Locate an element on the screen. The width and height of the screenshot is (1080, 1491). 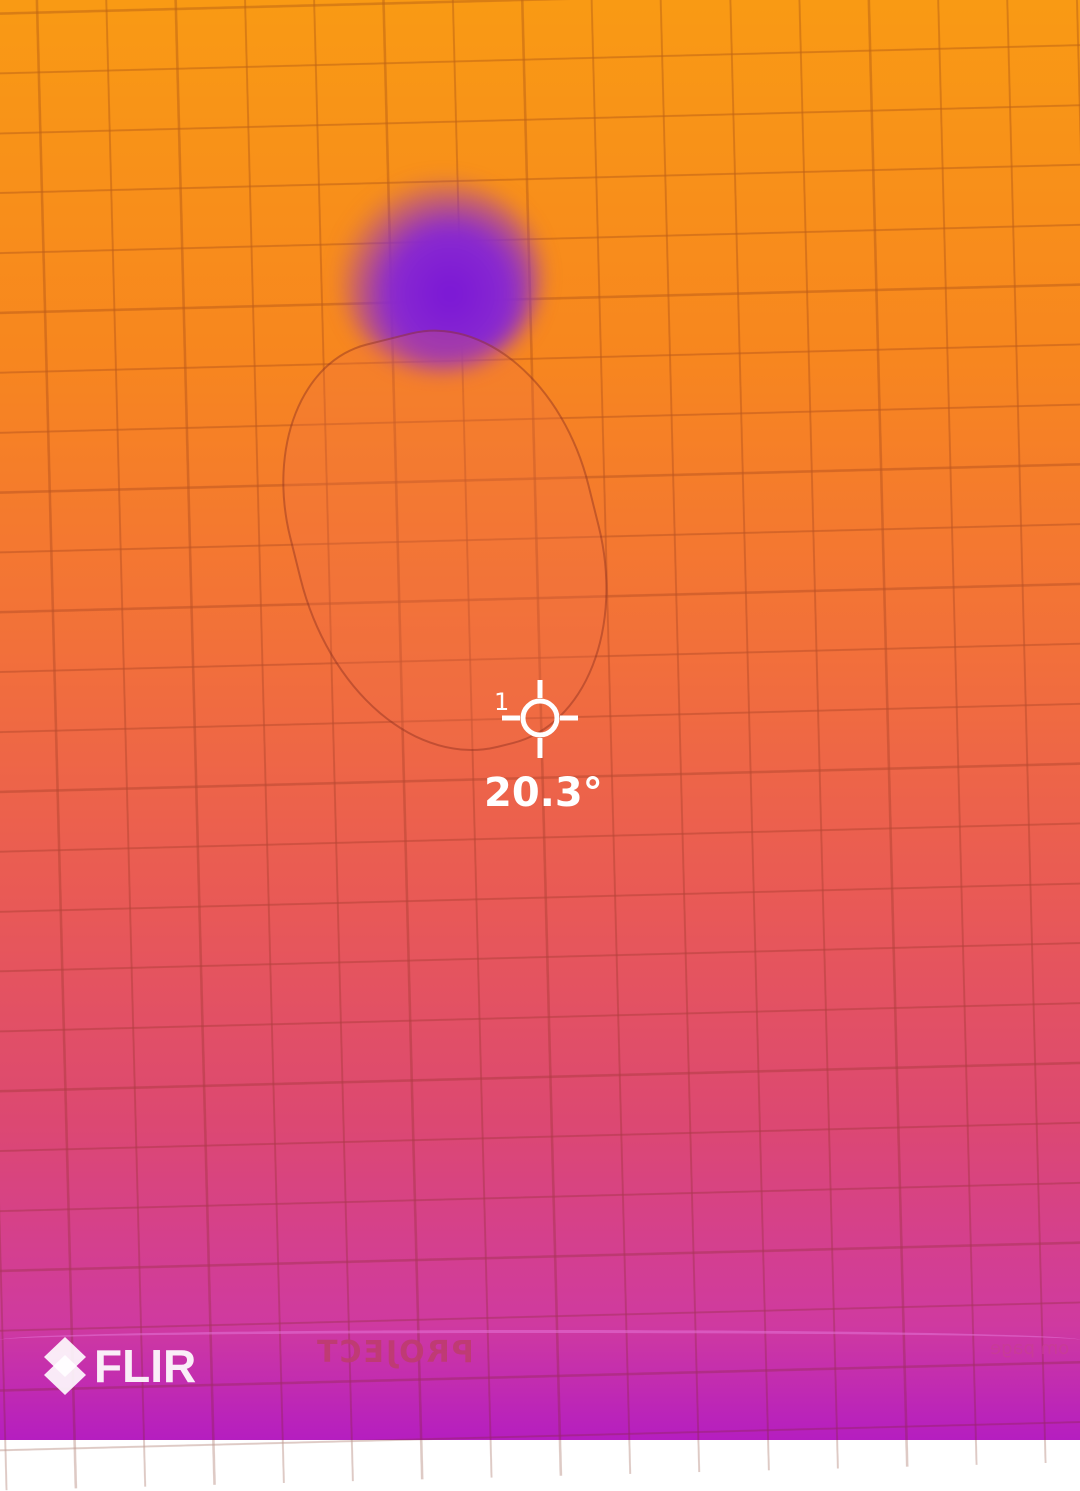
paper-corner-text: om page is located at coordinates (1030, 1348).